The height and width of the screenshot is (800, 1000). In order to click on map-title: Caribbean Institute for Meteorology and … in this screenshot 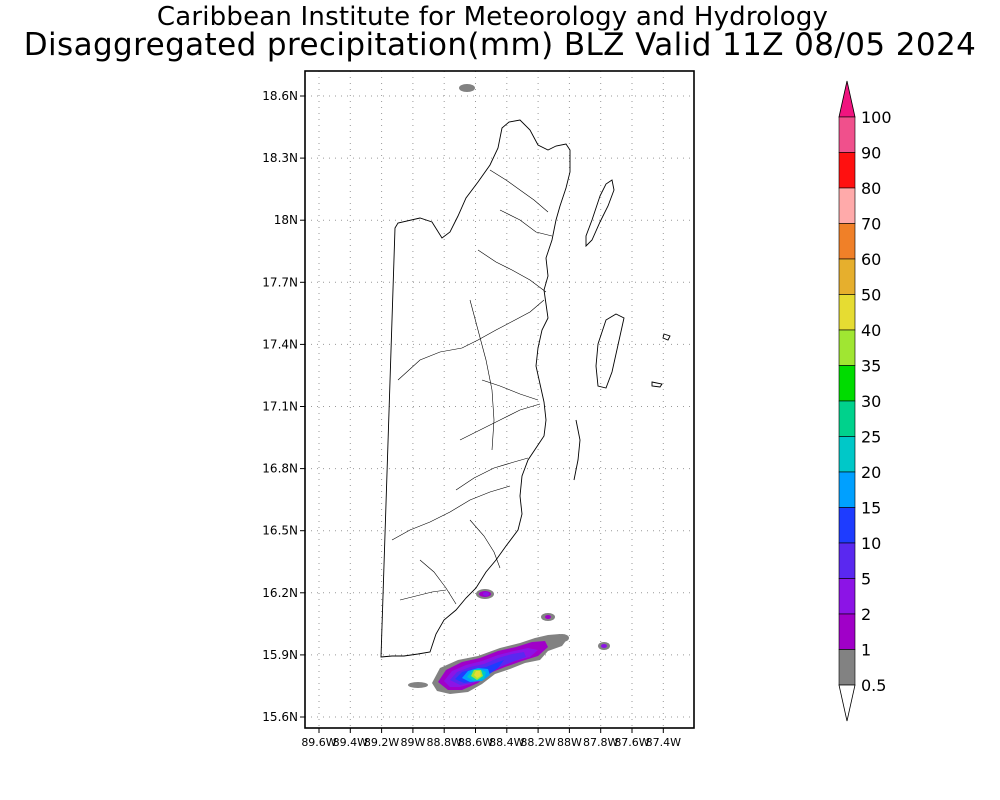, I will do `click(492, 17)`.